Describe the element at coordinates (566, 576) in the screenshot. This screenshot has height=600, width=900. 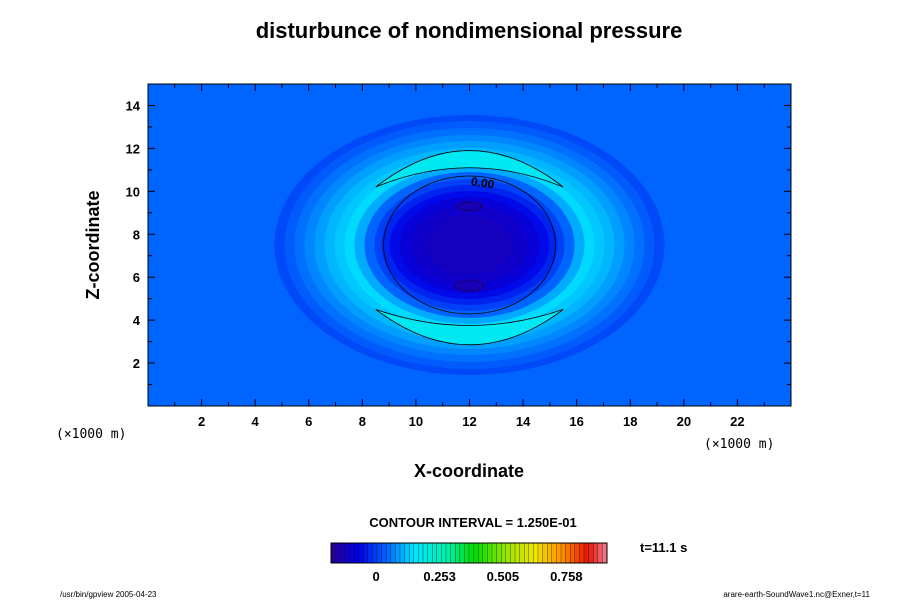
I see `colorbar-tick-label: 0.758` at that location.